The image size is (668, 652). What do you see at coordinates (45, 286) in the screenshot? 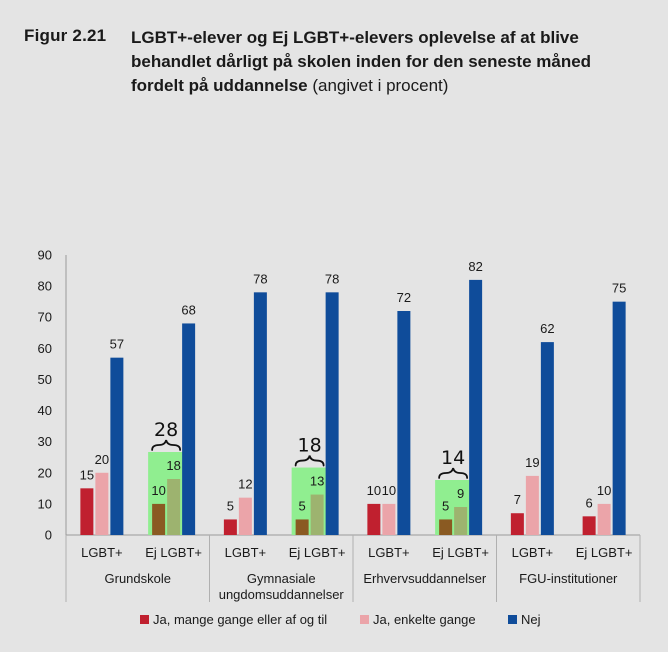
I see `y-tick-label: 80` at bounding box center [45, 286].